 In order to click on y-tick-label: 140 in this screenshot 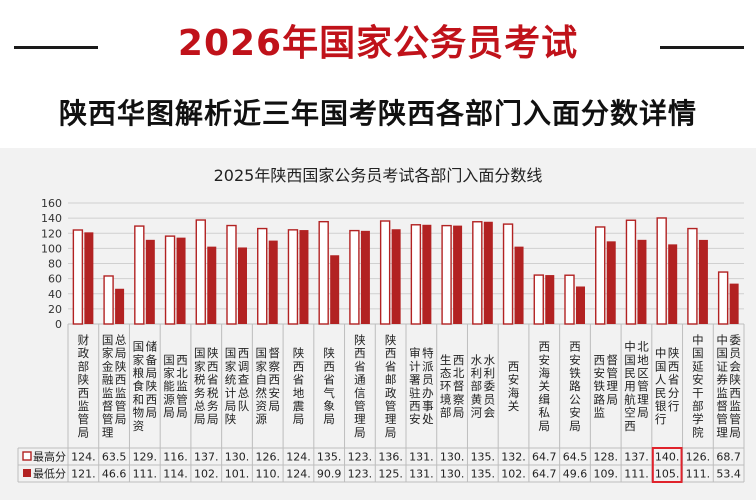, I will do `click(51, 218)`.